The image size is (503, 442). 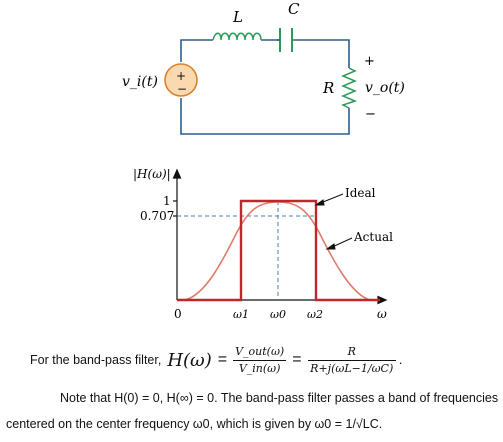 What do you see at coordinates (259, 368) in the screenshot?
I see `formula-den-1: V_in(ω)` at bounding box center [259, 368].